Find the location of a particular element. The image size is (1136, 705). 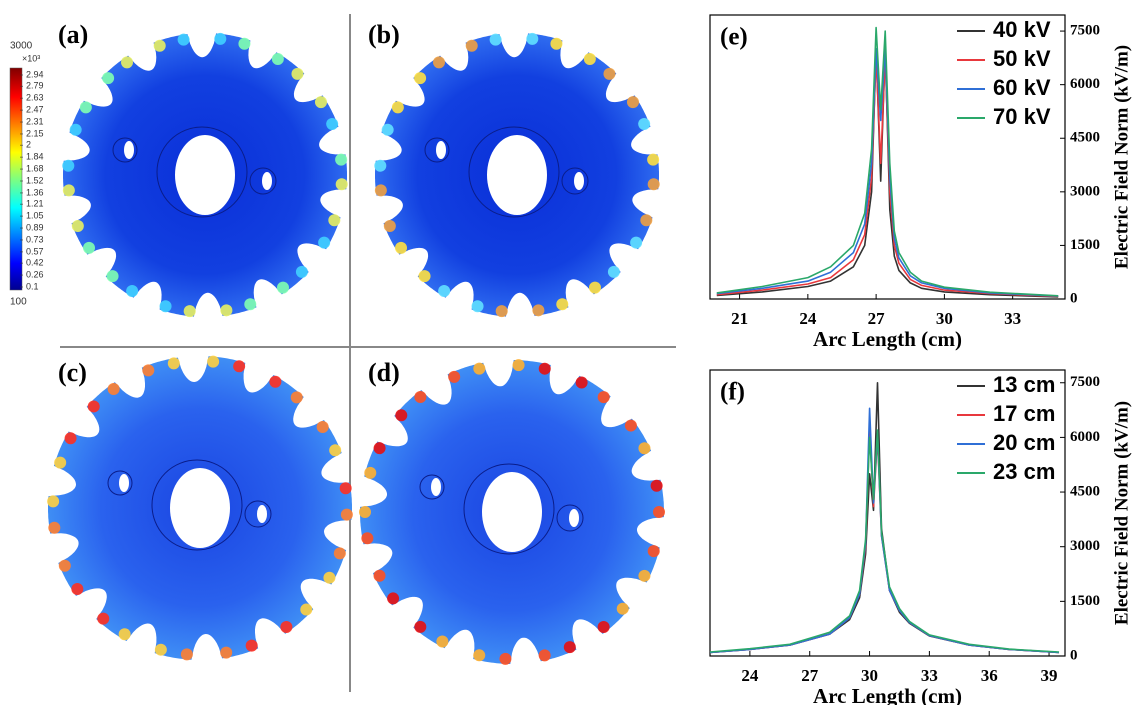

colorbar-tick-label: 0.57 is located at coordinates (35, 251).